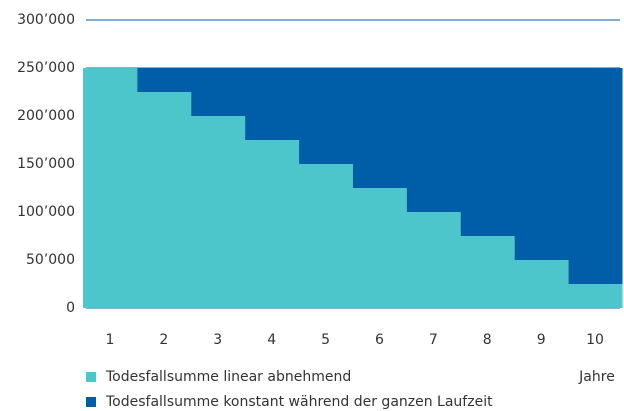 This screenshot has height=411, width=624. I want to click on y-tick-label: 250’000, so click(46, 68).